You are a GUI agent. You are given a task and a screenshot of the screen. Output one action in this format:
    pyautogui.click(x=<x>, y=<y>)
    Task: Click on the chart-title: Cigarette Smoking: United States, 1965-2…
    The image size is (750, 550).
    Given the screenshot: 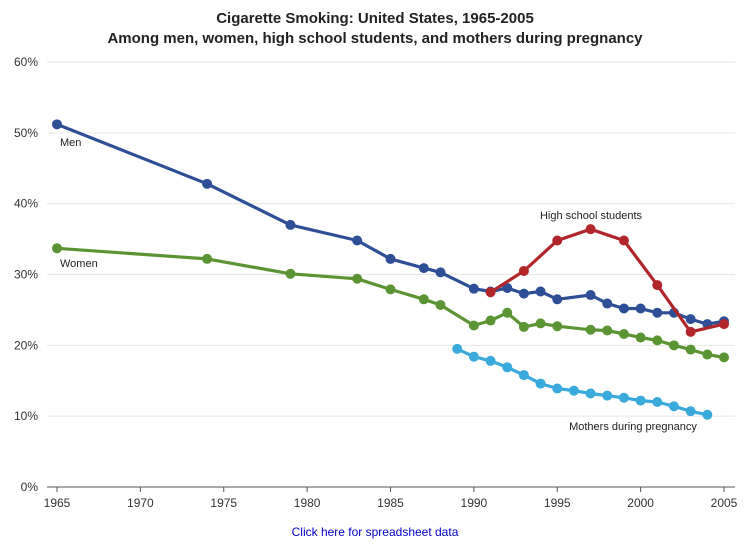 What is the action you would take?
    pyautogui.click(x=375, y=18)
    